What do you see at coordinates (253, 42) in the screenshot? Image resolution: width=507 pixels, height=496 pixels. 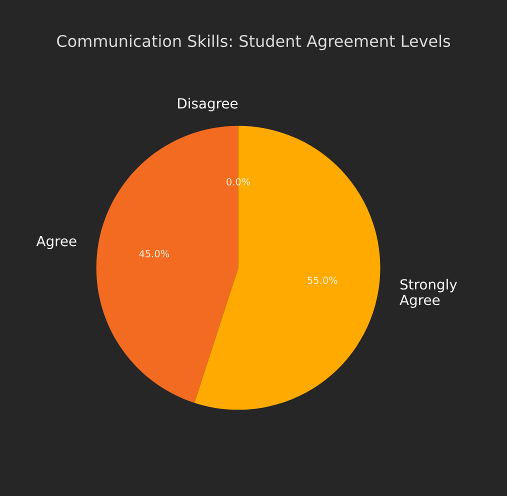 I see `chart-title: Communication Skills: Student Agreement Levels` at bounding box center [253, 42].